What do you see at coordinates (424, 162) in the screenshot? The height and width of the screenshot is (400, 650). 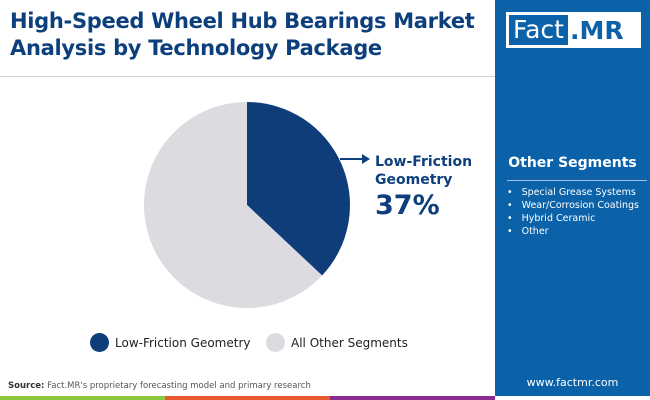 I see `callout-text: Low-Friction` at bounding box center [424, 162].